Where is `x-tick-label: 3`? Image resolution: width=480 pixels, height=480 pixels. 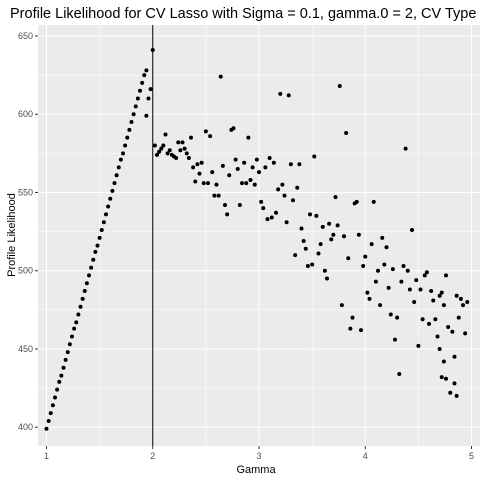 x-tick-label: 3 is located at coordinates (258, 456).